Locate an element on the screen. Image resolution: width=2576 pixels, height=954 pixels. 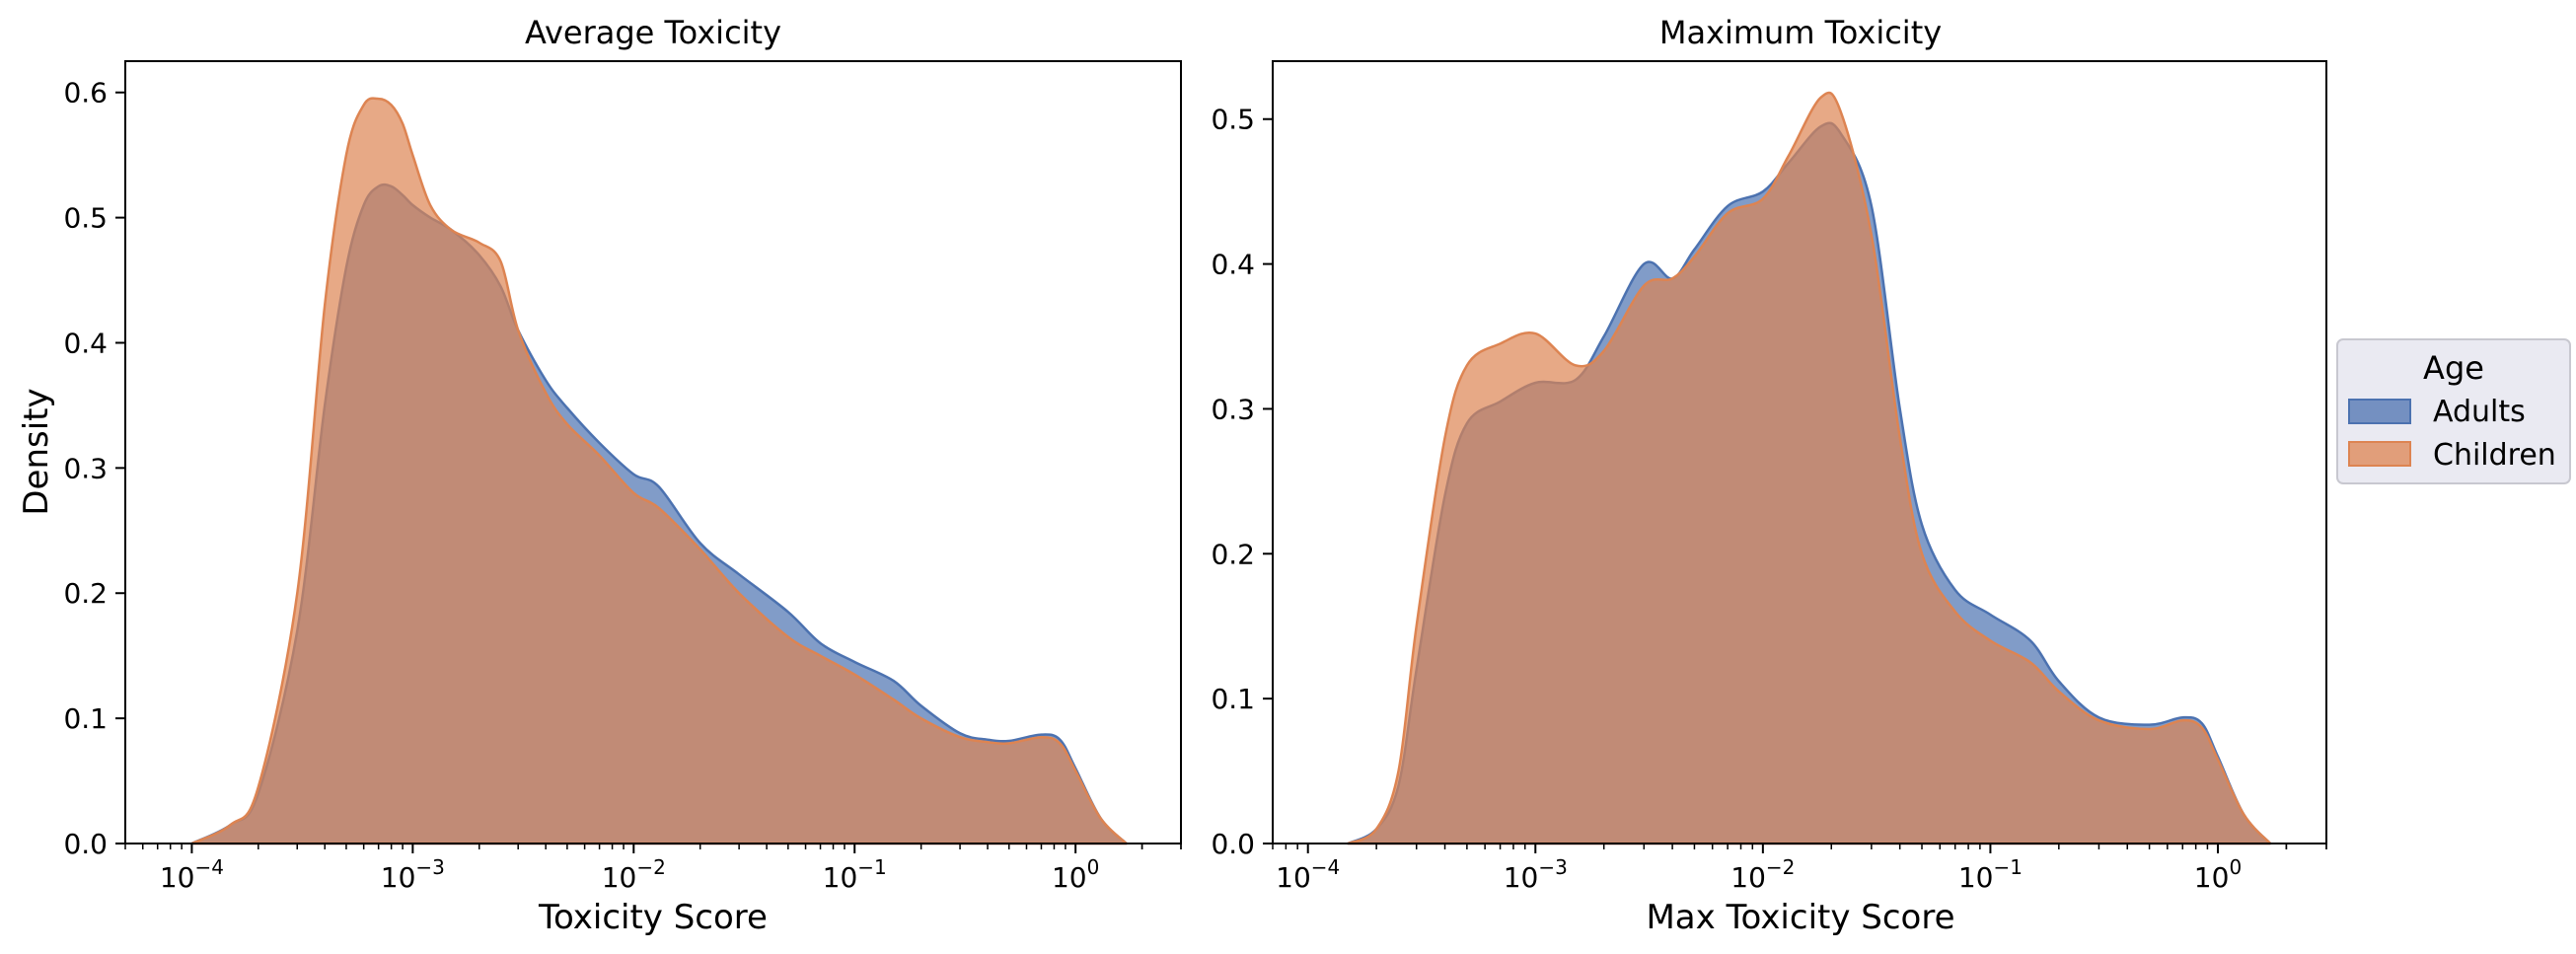
x-axis-label: Max Toxicity Score is located at coordinates (1800, 917).